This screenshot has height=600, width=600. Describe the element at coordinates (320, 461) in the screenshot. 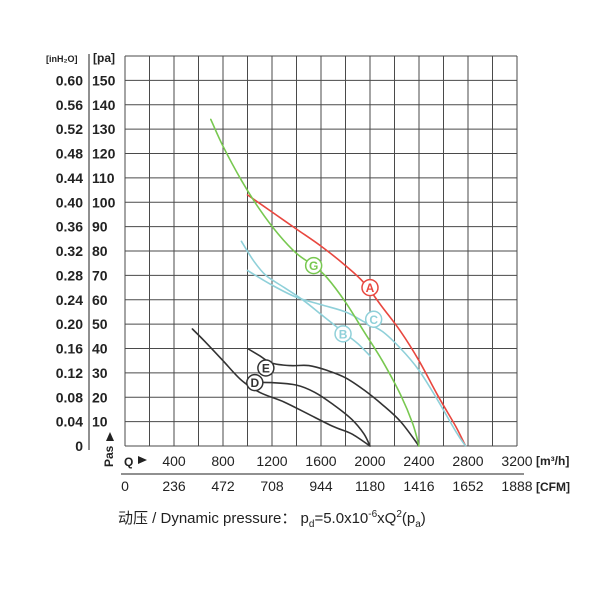

I see `x-tick-label-m3h: 1600` at that location.